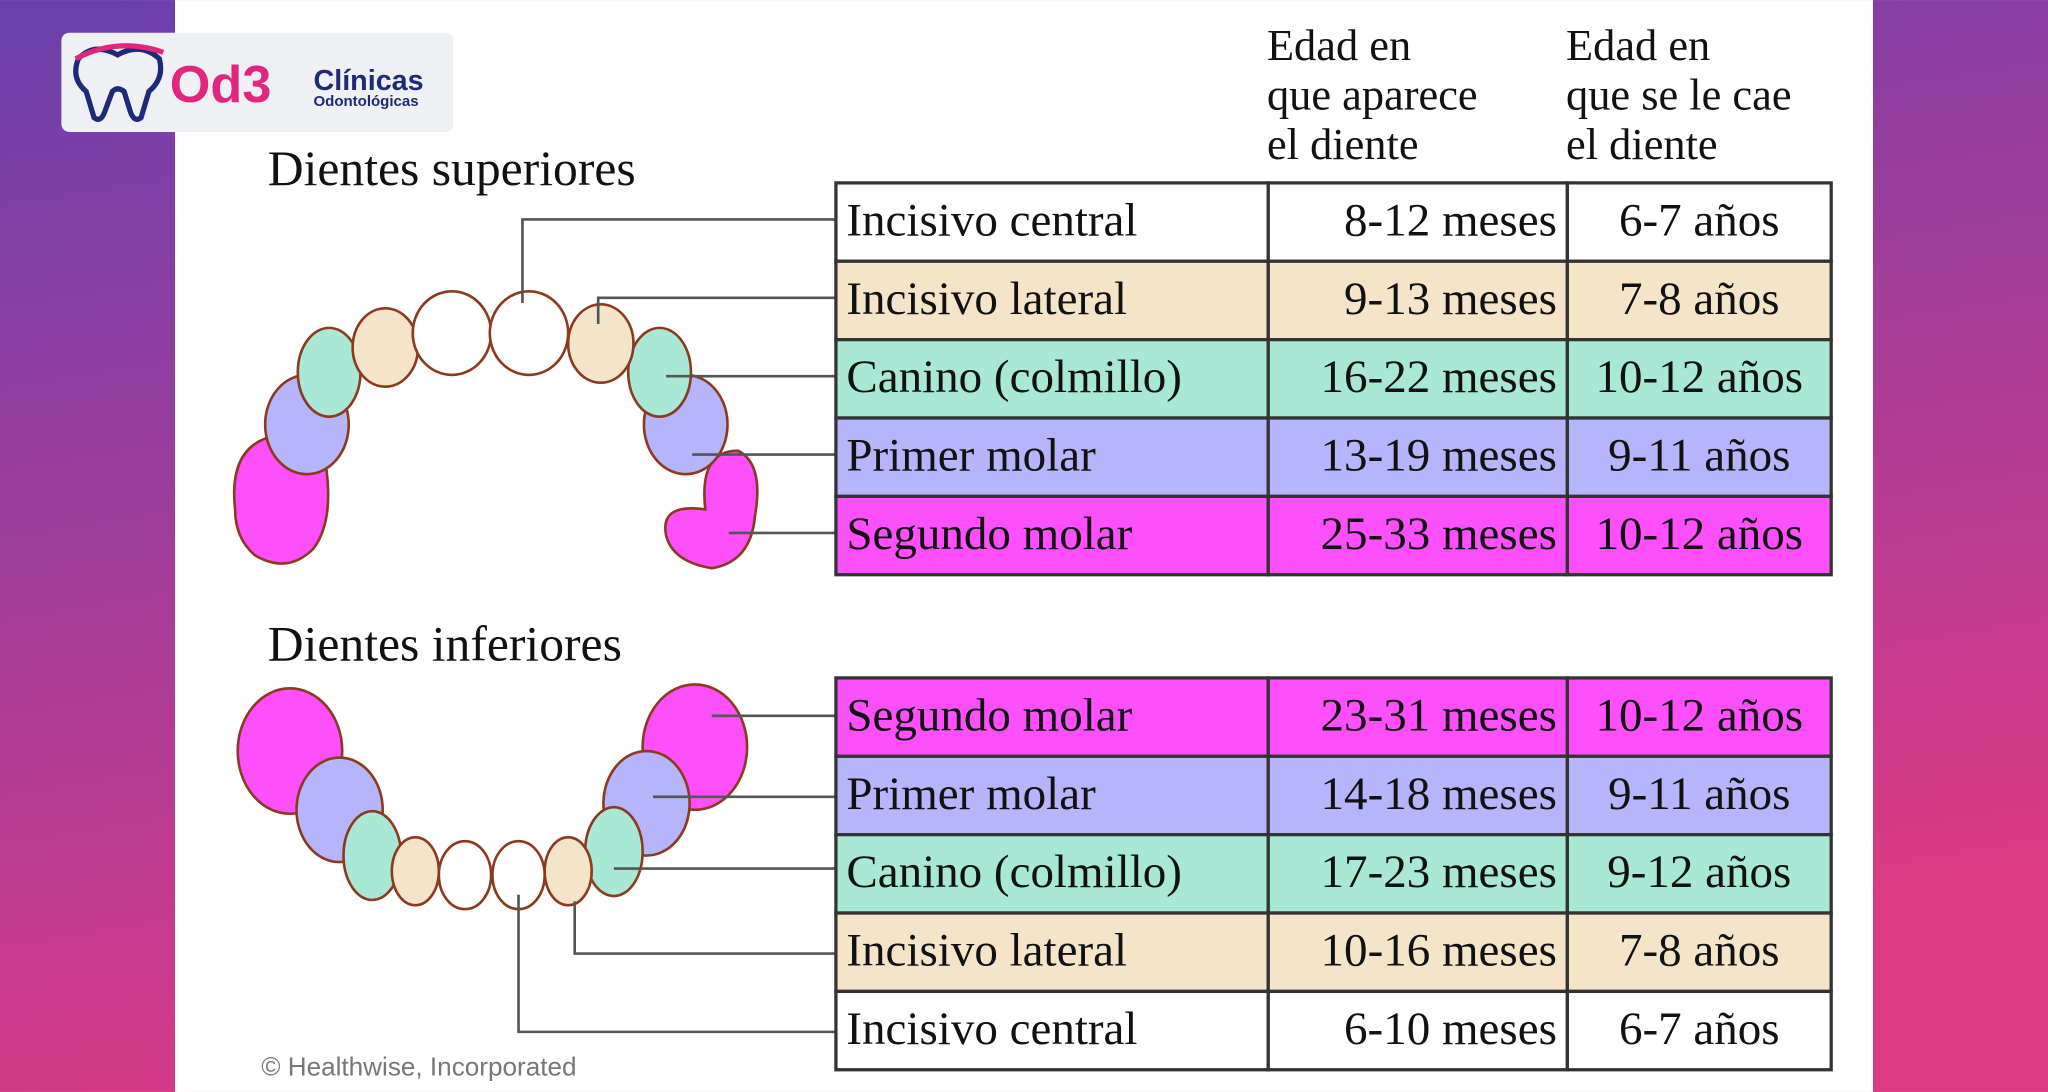  I want to click on appear-age: 6-10 meses, so click(1450, 1029).